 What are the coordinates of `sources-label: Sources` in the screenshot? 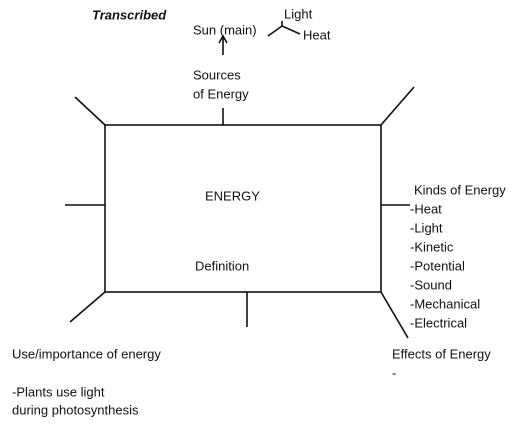 It's located at (217, 74).